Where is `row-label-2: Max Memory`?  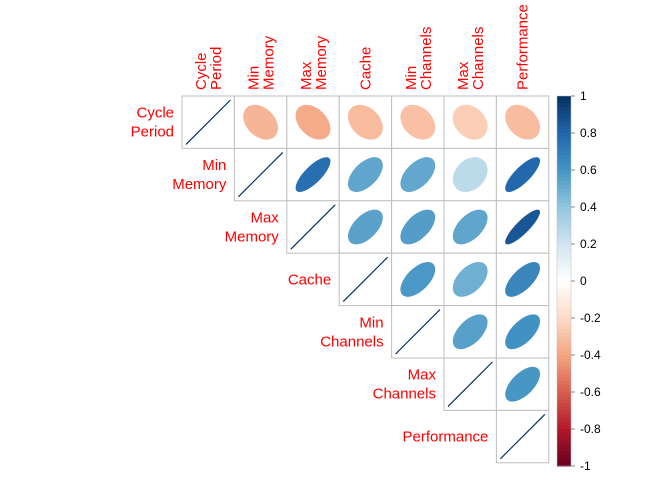 row-label-2: Max Memory is located at coordinates (252, 228).